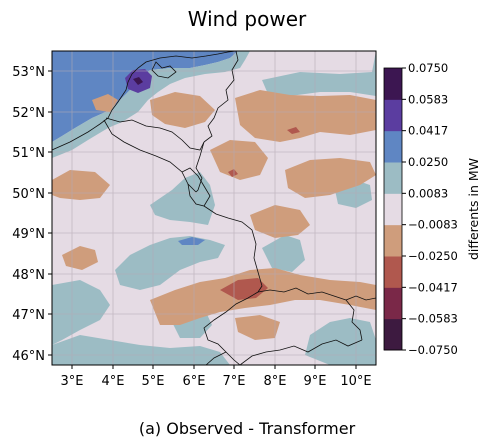  What do you see at coordinates (247, 428) in the screenshot?
I see `figure-caption: (a) Observed - Transformer` at bounding box center [247, 428].